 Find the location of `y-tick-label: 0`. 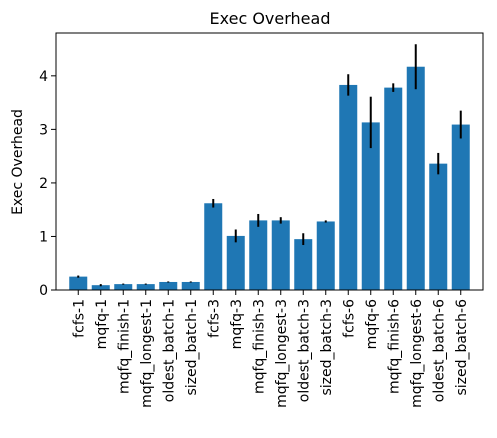

y-tick-label: 0 is located at coordinates (43, 291).